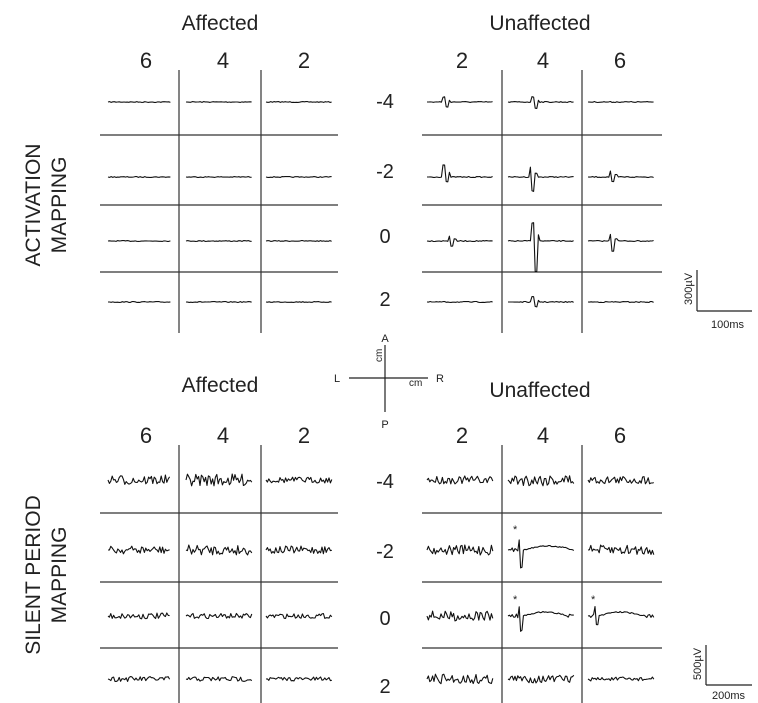 Image resolution: width=758 pixels, height=703 pixels. What do you see at coordinates (59, 575) in the screenshot?
I see `silent-side-label-line2: MAPPING` at bounding box center [59, 575].